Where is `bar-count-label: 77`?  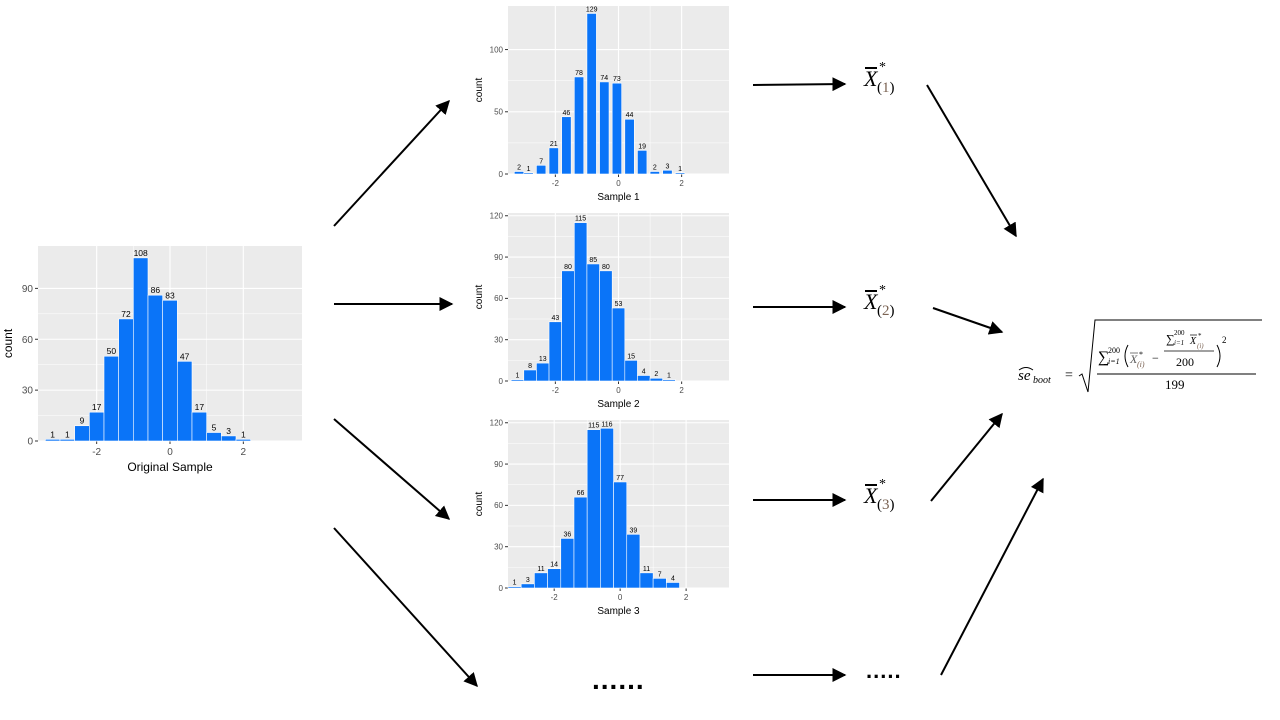
bar-count-label: 77 is located at coordinates (620, 478).